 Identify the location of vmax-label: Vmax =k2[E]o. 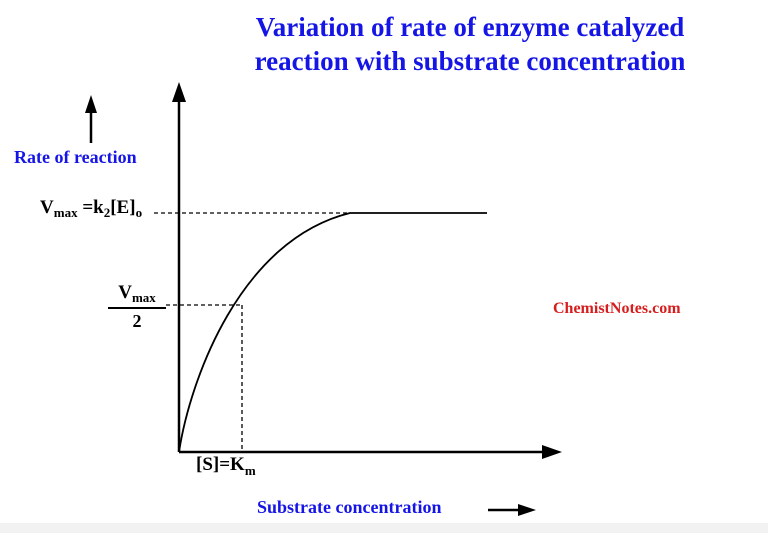
(91, 209).